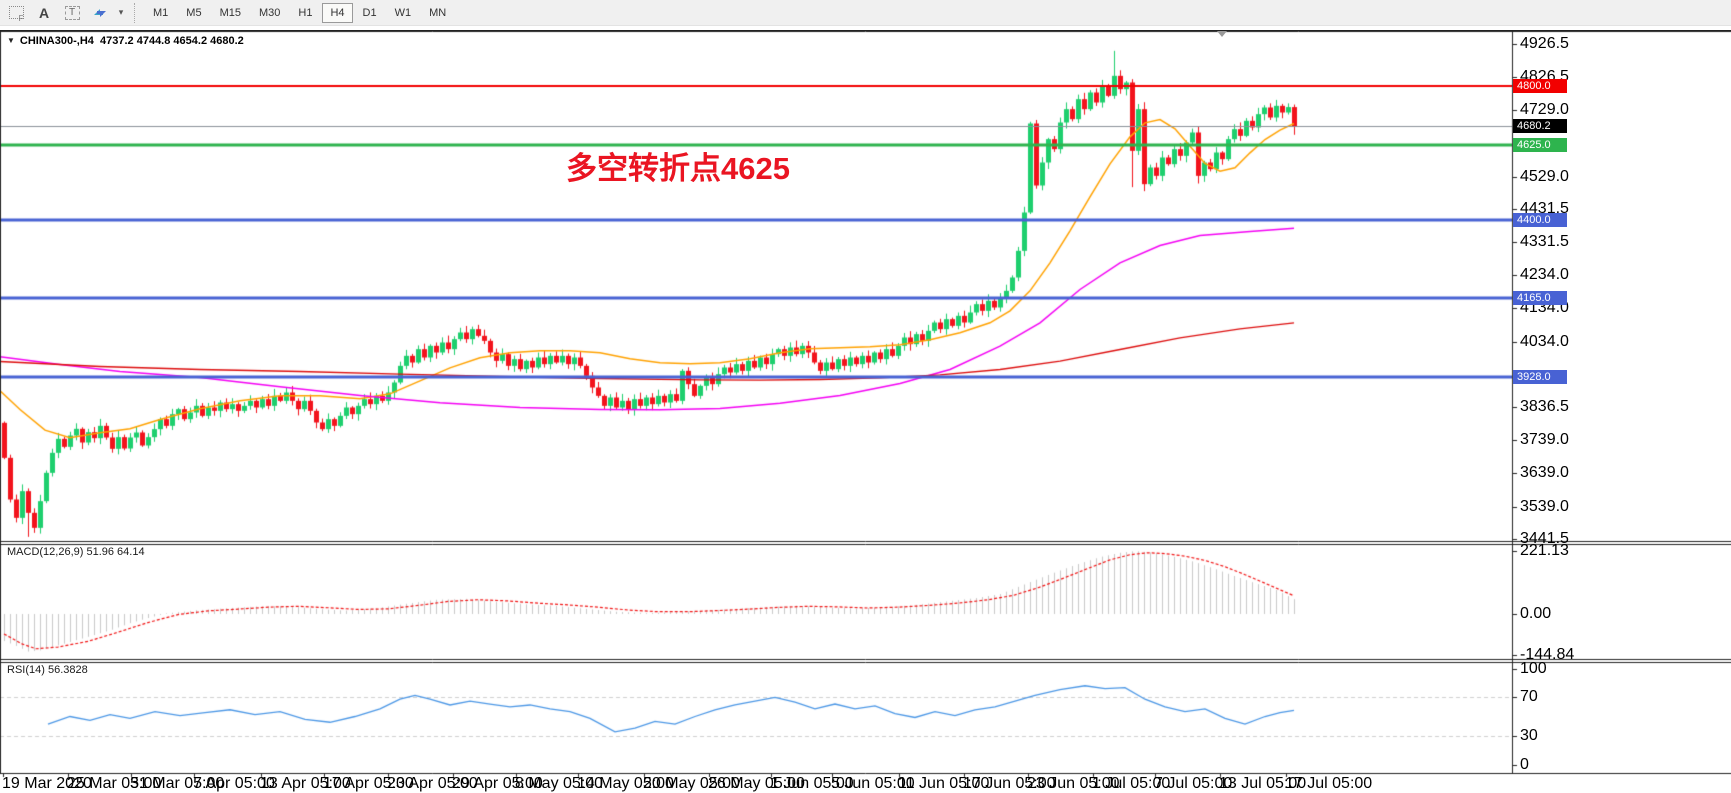 This screenshot has height=793, width=1731. Describe the element at coordinates (114, 783) in the screenshot. I see `time-axis-label: 25 Mar 05:00` at that location.